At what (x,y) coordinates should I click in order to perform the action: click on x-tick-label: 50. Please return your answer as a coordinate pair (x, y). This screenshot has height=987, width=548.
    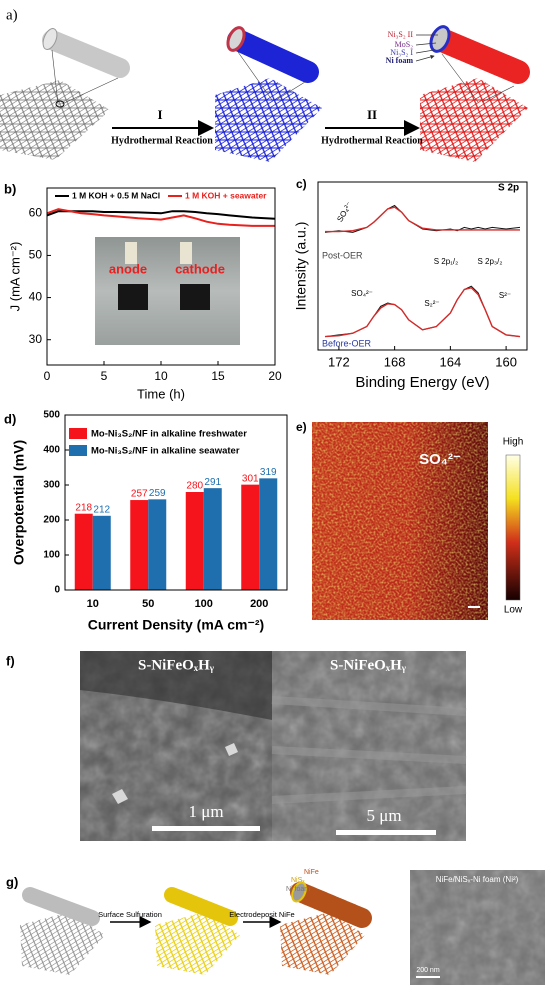
    Looking at the image, I should click on (148, 604).